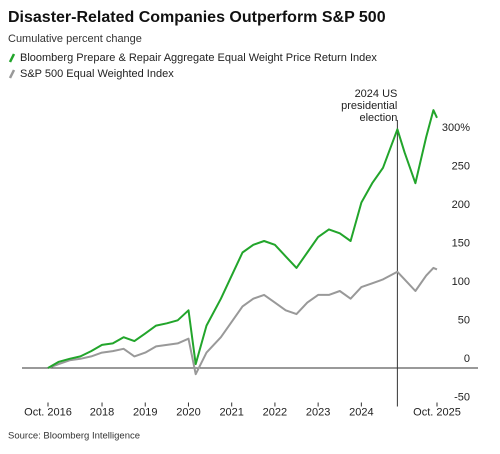 Image resolution: width=500 pixels, height=454 pixels. What do you see at coordinates (376, 94) in the screenshot?
I see `annotation-label: 2024 US` at bounding box center [376, 94].